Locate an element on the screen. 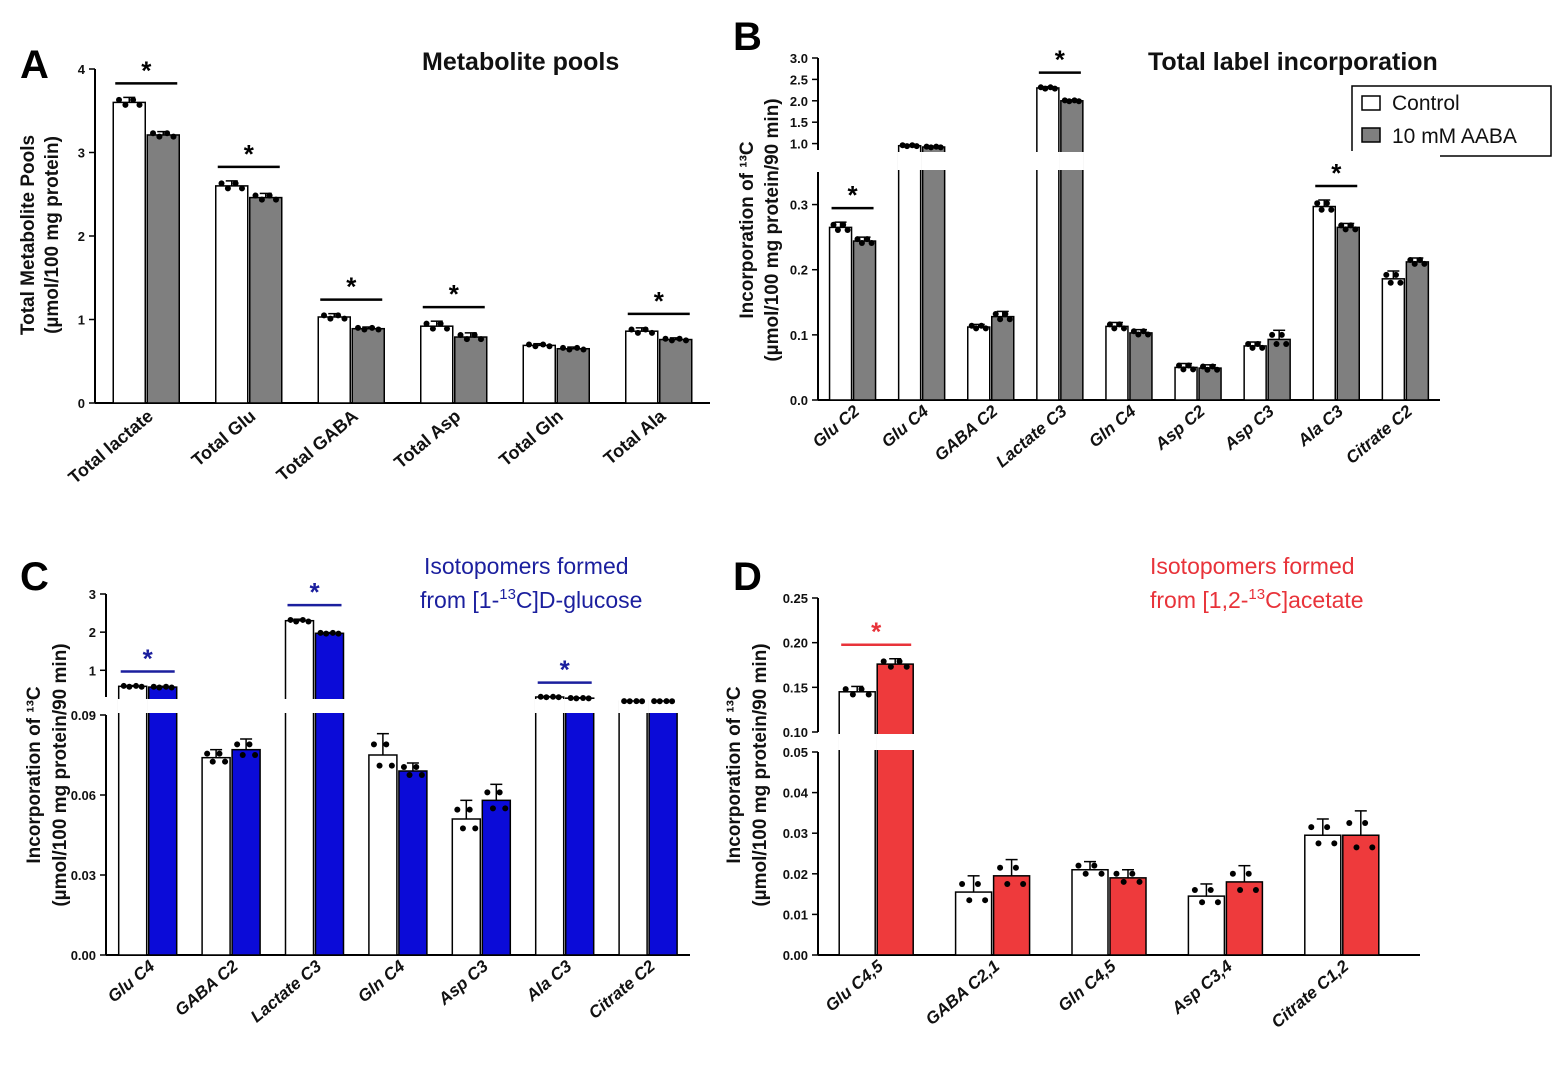  x-category-label: Total Ala is located at coordinates (635, 437).